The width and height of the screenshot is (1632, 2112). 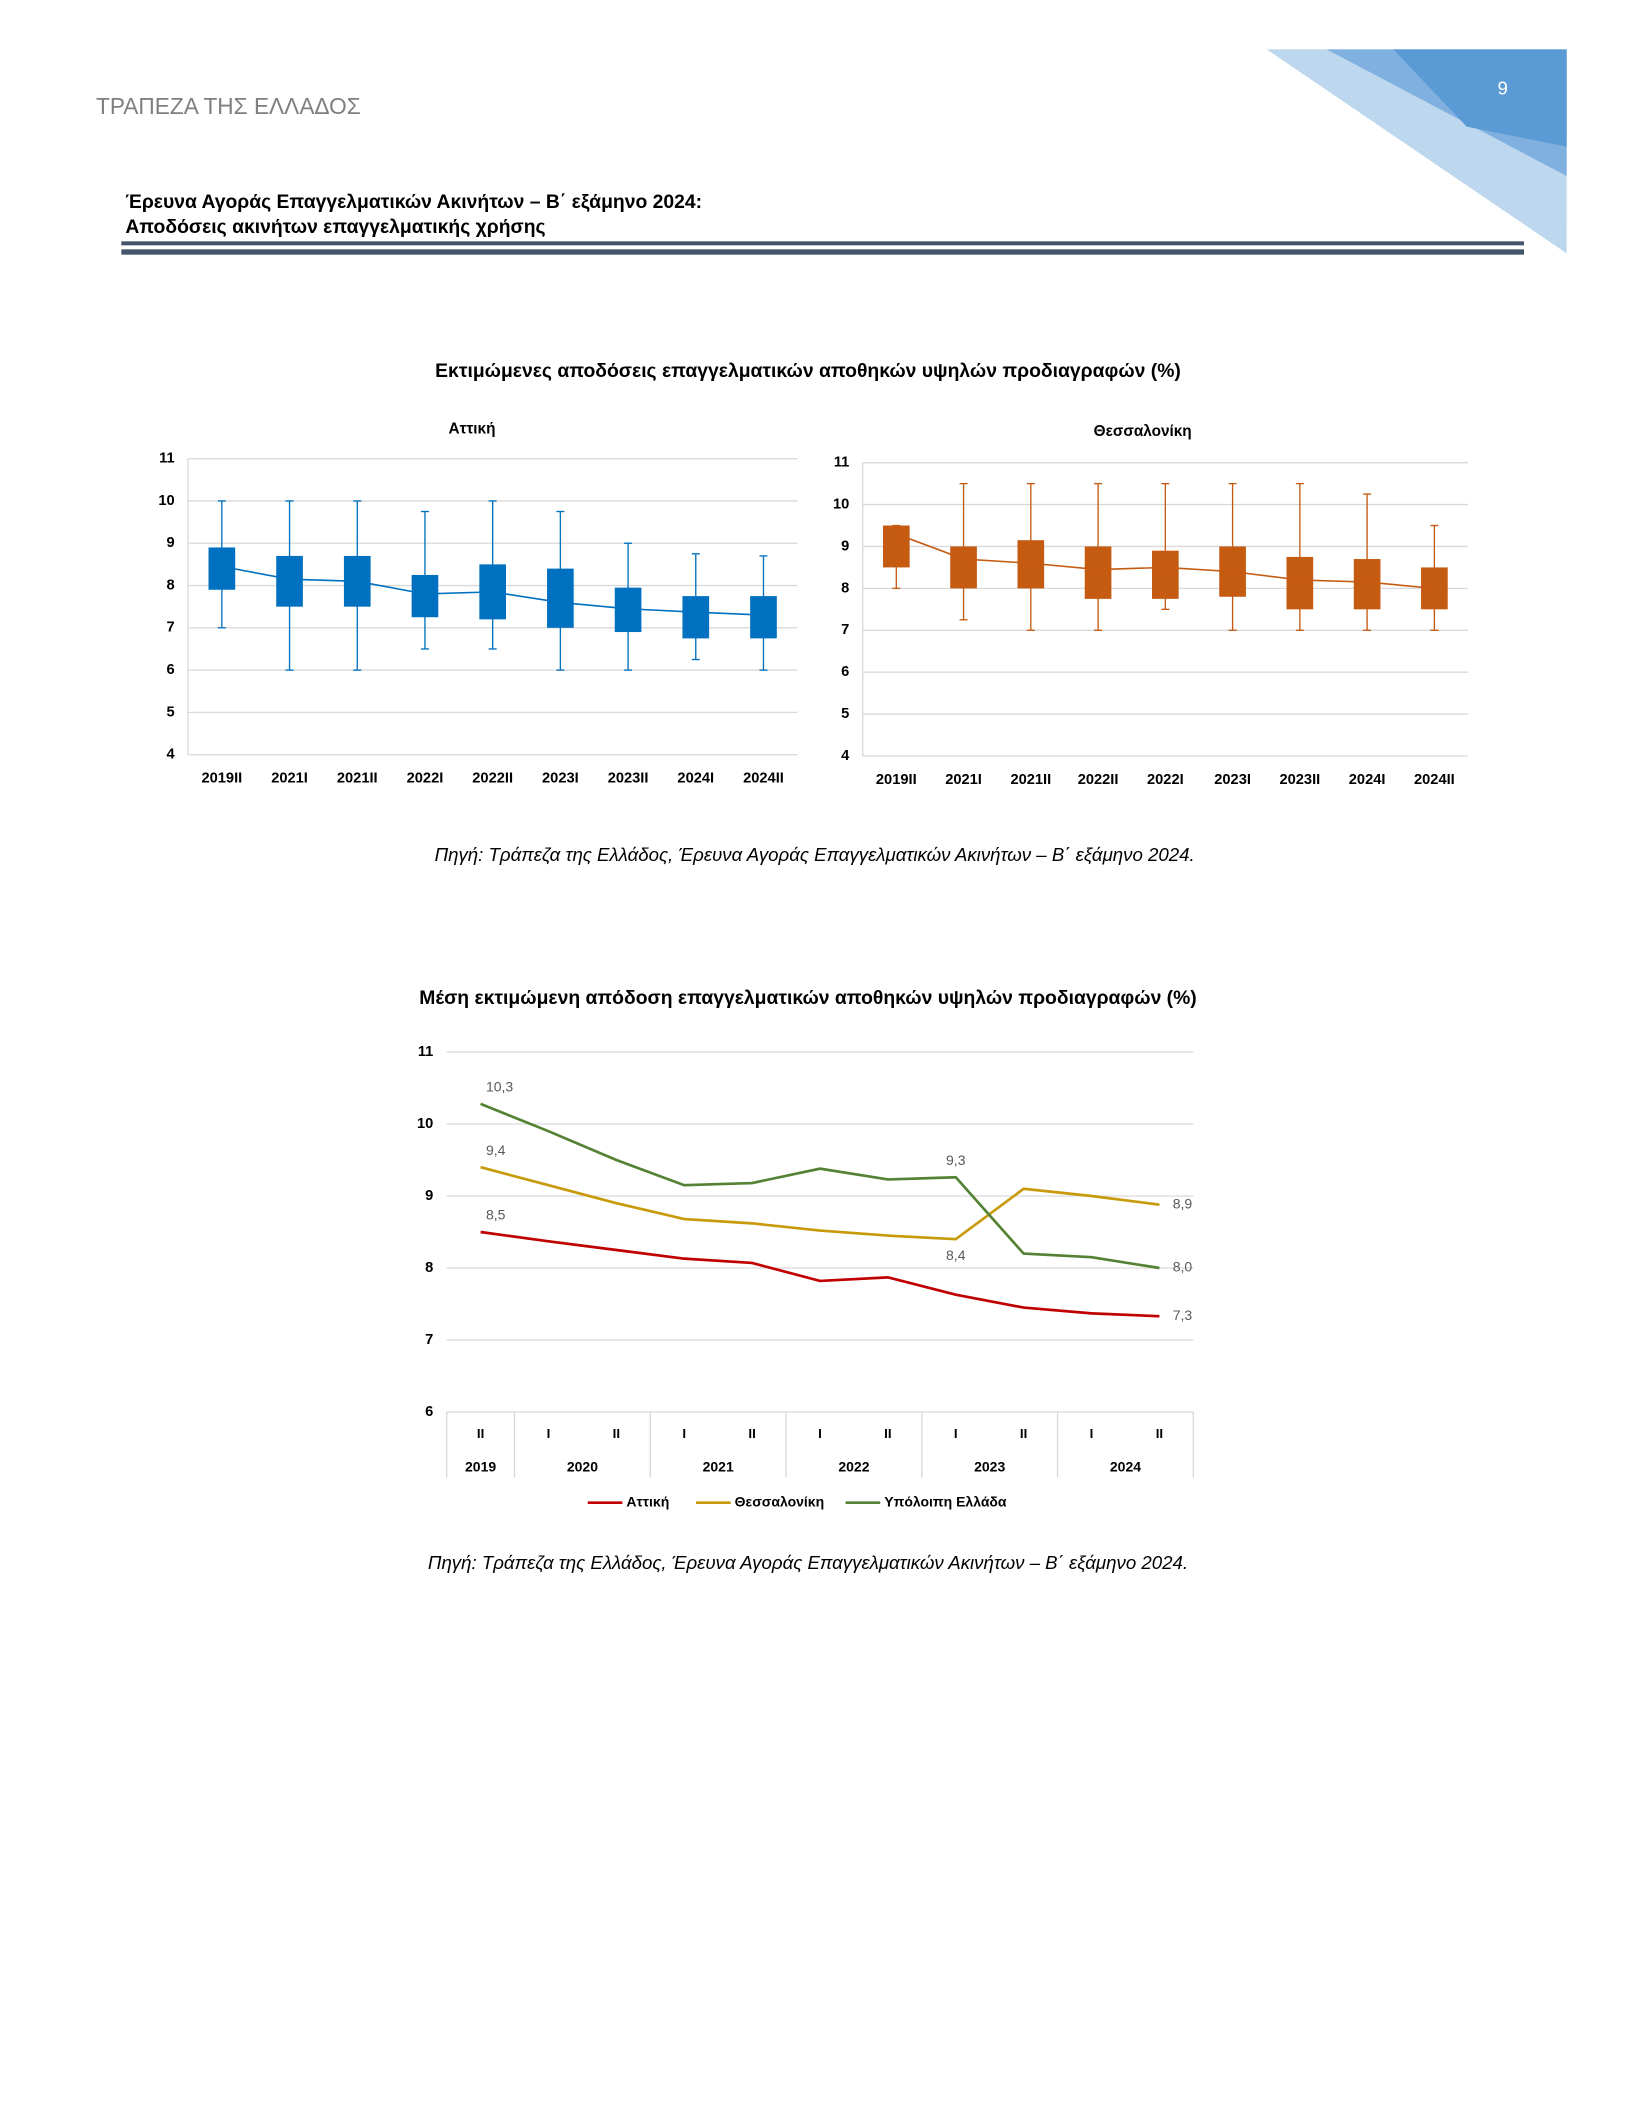 What do you see at coordinates (480, 1467) in the screenshot?
I see `x-group-label: 2019` at bounding box center [480, 1467].